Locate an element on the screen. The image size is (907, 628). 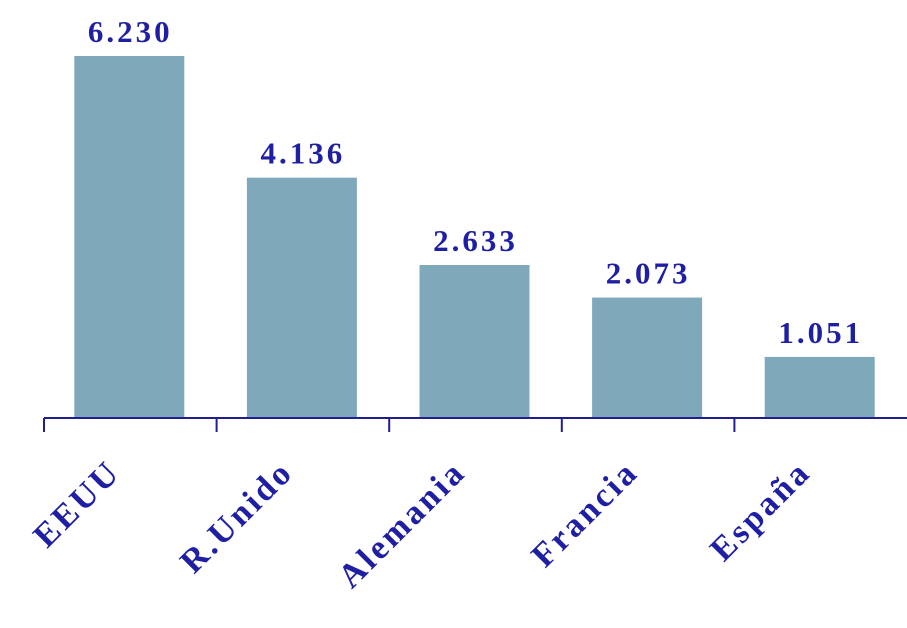
x-axis-ticks is located at coordinates (389, 425).